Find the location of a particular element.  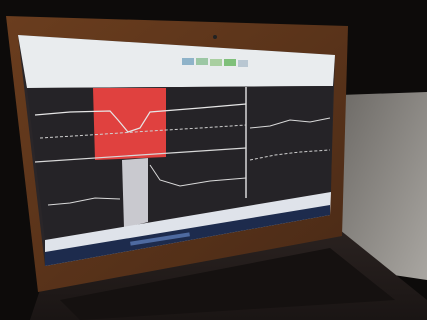

scroll-bar is located at coordinates (135, 193).